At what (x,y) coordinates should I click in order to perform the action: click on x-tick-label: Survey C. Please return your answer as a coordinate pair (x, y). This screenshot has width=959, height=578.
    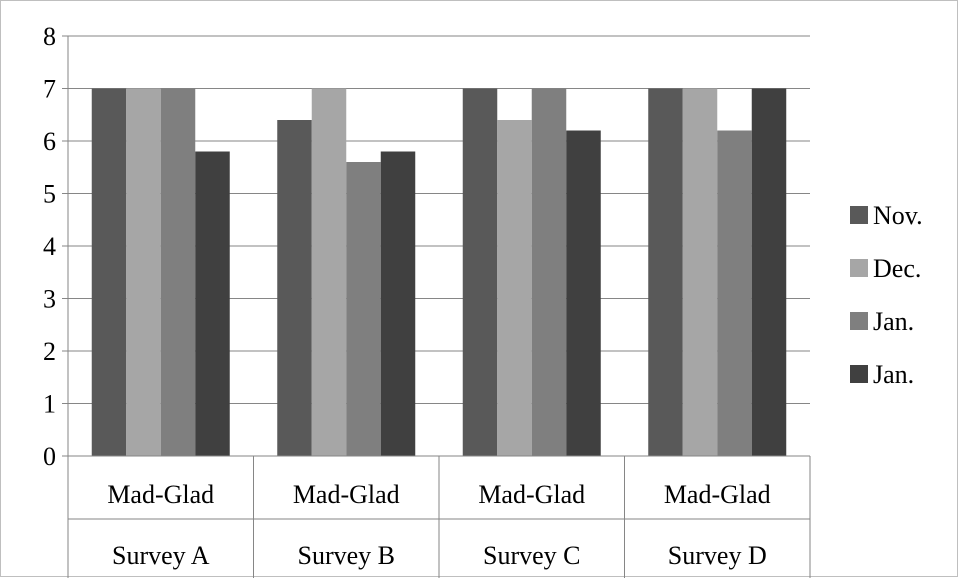
    Looking at the image, I should click on (532, 555).